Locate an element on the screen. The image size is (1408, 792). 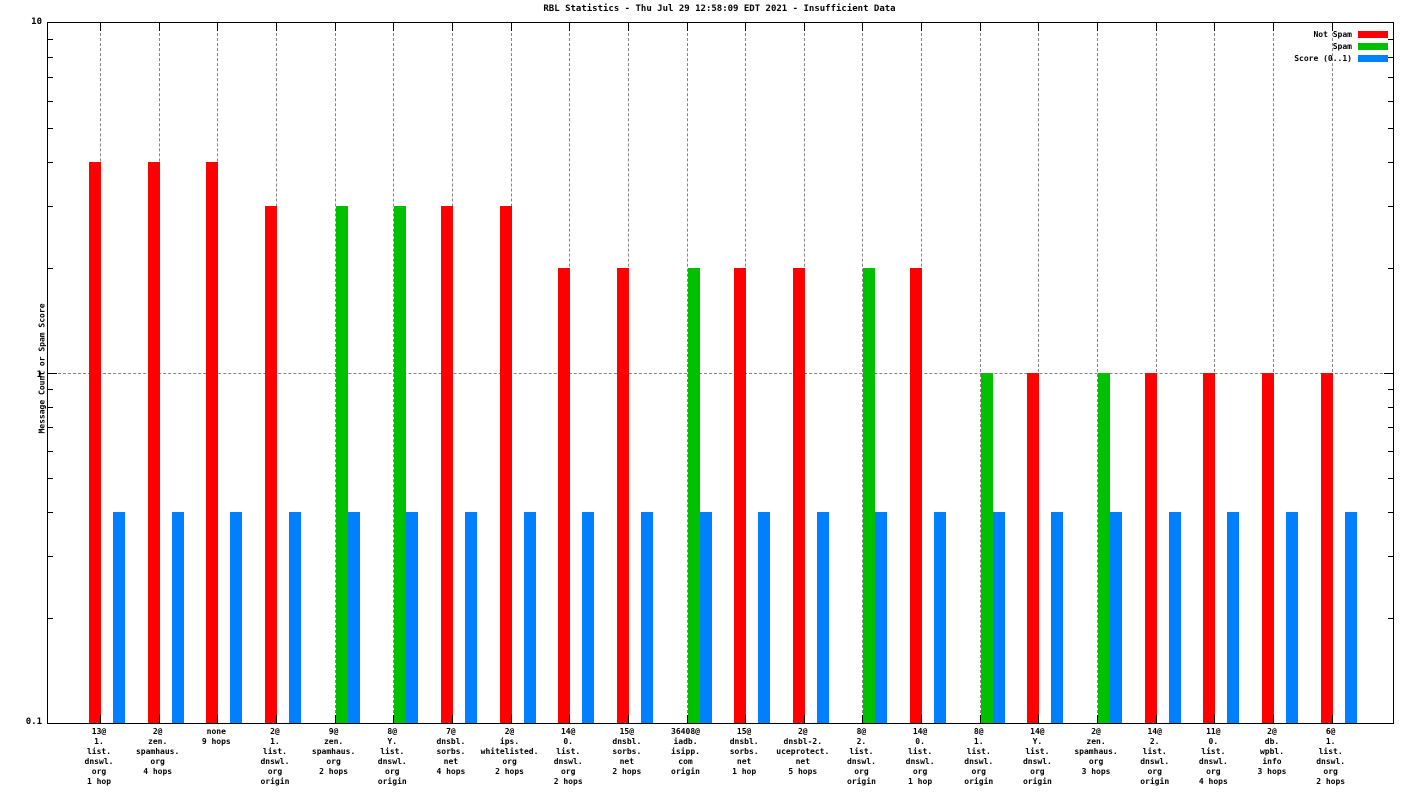
legend-swatch-score is located at coordinates (1373, 58).